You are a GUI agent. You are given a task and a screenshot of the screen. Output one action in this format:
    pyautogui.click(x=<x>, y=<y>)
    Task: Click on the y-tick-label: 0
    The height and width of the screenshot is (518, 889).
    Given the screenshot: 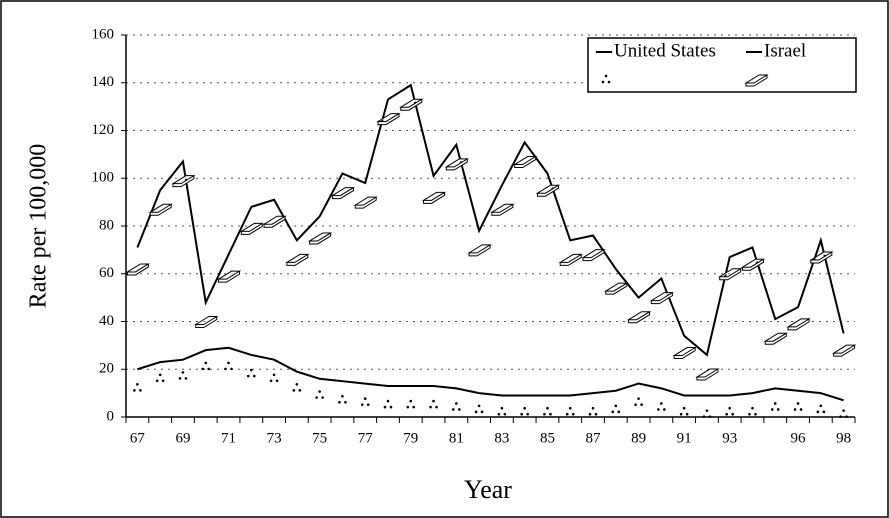 What is the action you would take?
    pyautogui.click(x=111, y=416)
    